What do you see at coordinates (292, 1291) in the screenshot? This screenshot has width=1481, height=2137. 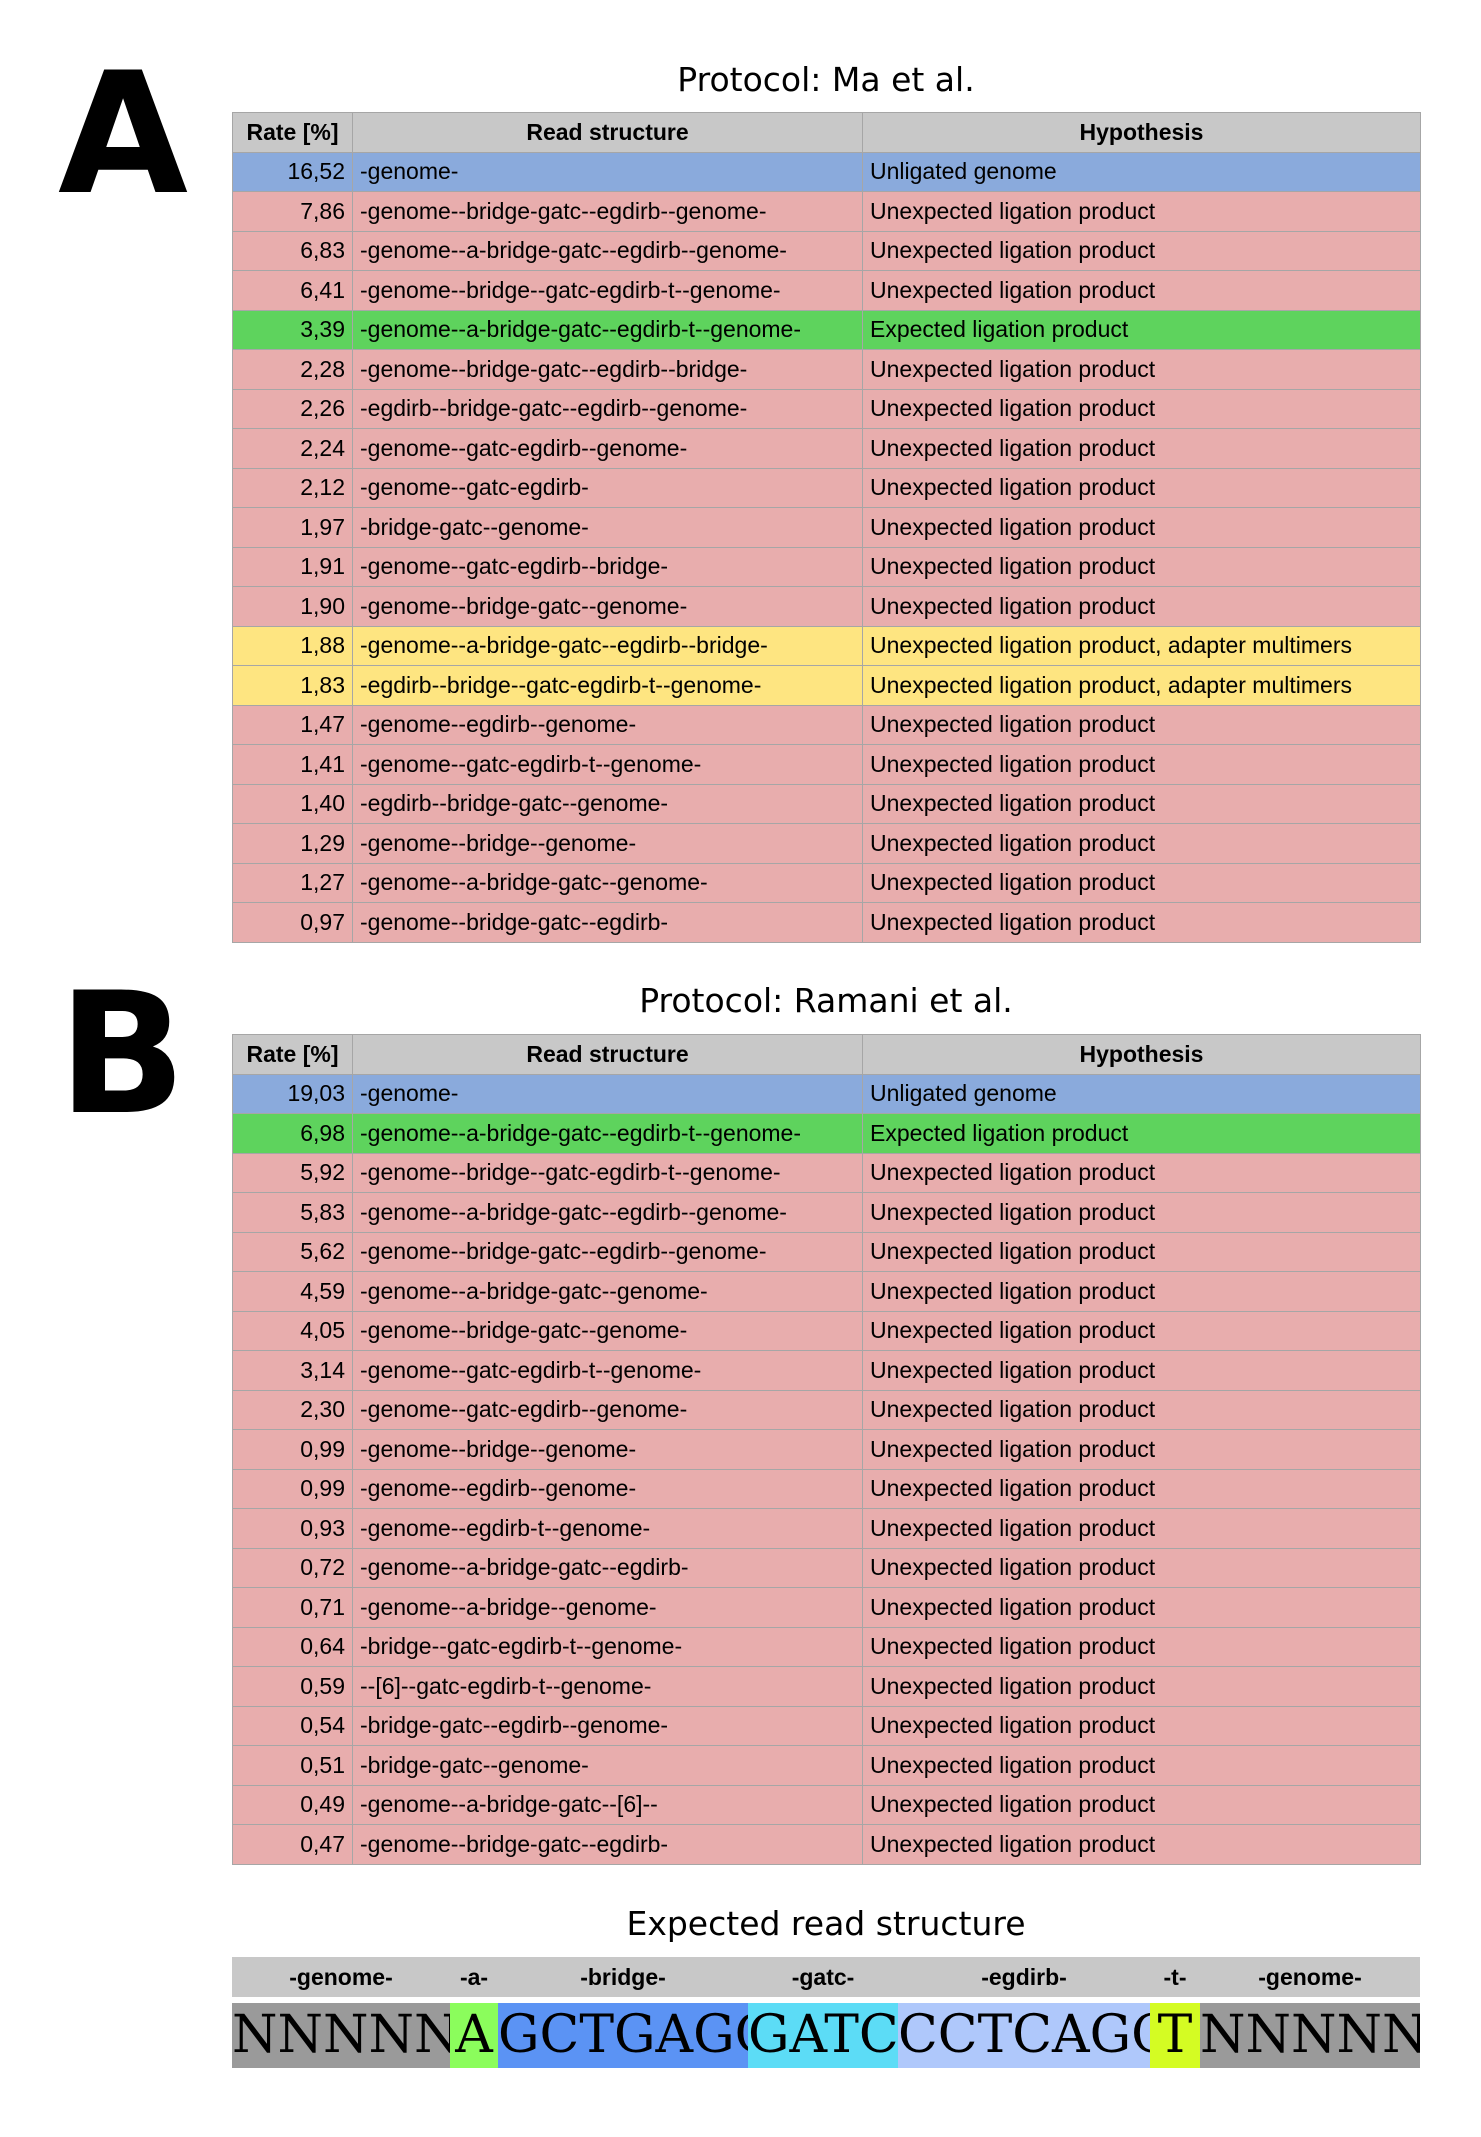 I see `rate-cell: 4,59` at bounding box center [292, 1291].